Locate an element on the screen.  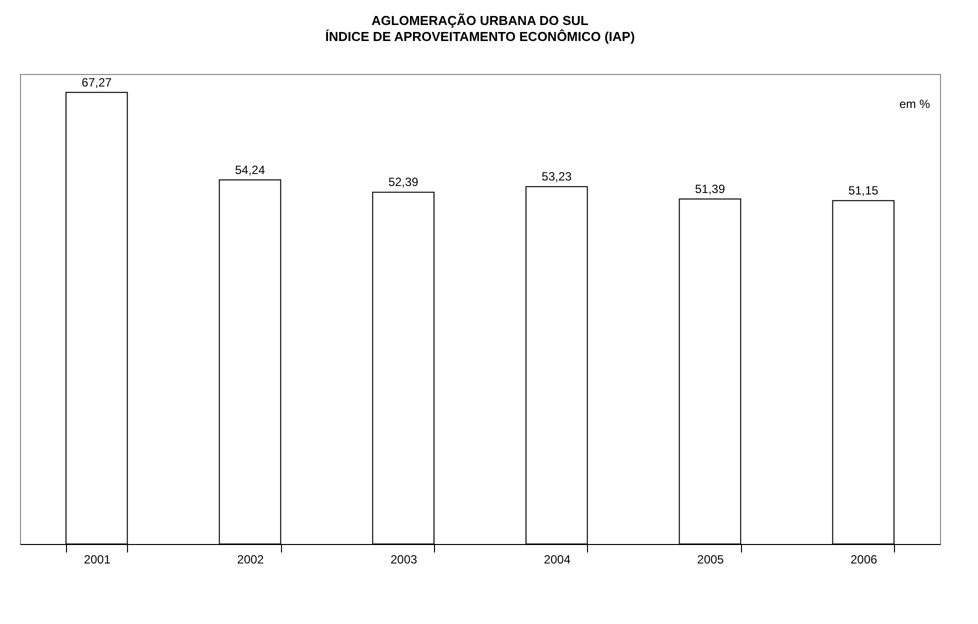
chart-subtitle: ÍNDICE DE APROVEITAMENTO ECONÔMICO (IAP) is located at coordinates (480, 36).